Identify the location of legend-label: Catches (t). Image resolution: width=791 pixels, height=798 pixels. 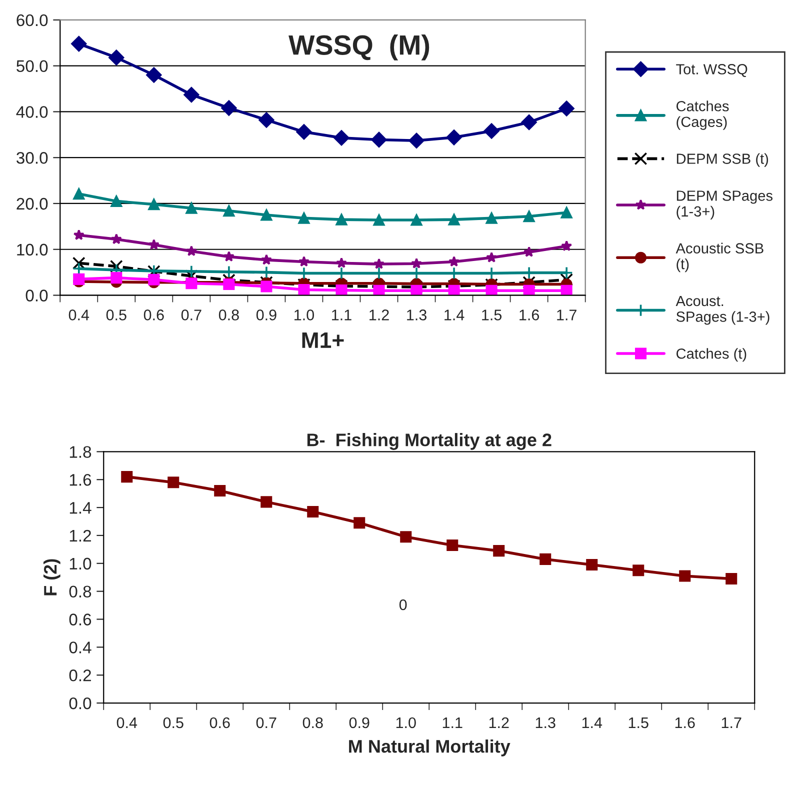
(711, 355).